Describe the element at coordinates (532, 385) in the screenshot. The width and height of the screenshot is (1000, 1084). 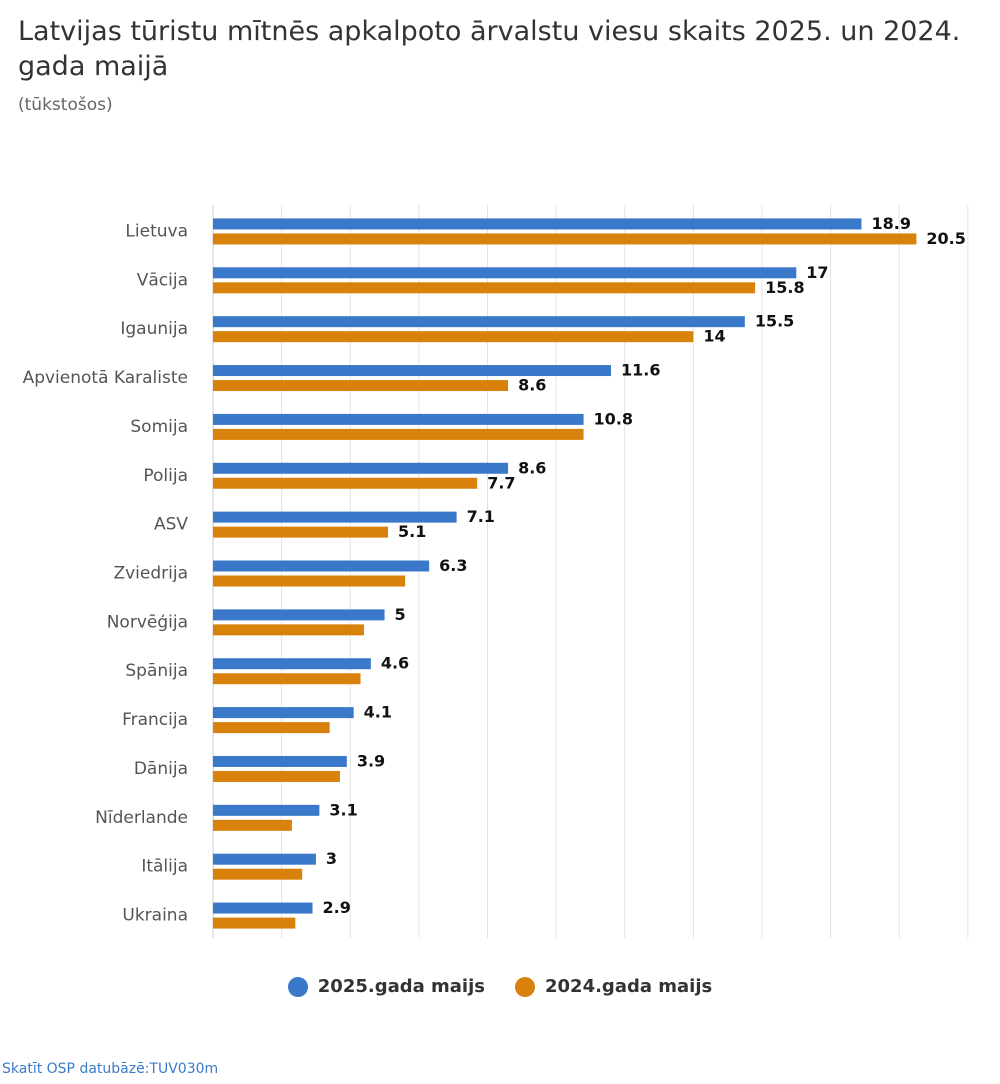
I see `data-label-2024: 8.6` at that location.